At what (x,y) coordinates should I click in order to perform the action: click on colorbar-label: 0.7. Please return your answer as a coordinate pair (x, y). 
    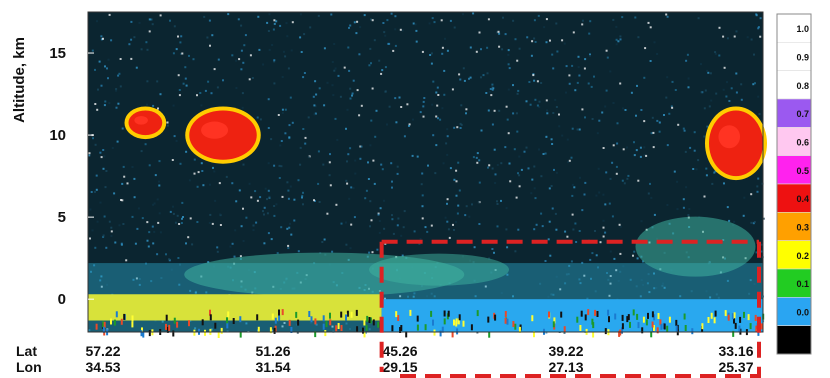
    Looking at the image, I should click on (802, 114).